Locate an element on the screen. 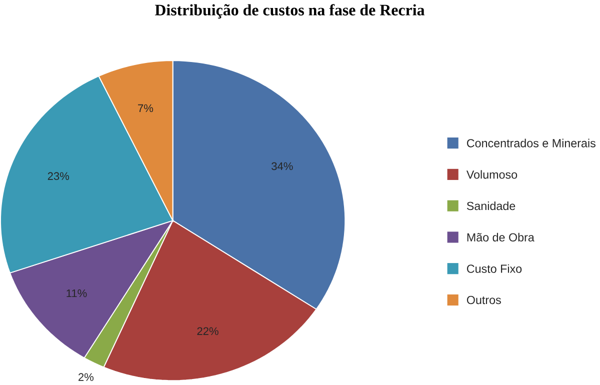 This screenshot has width=600, height=385. data-label: 2% is located at coordinates (86, 377).